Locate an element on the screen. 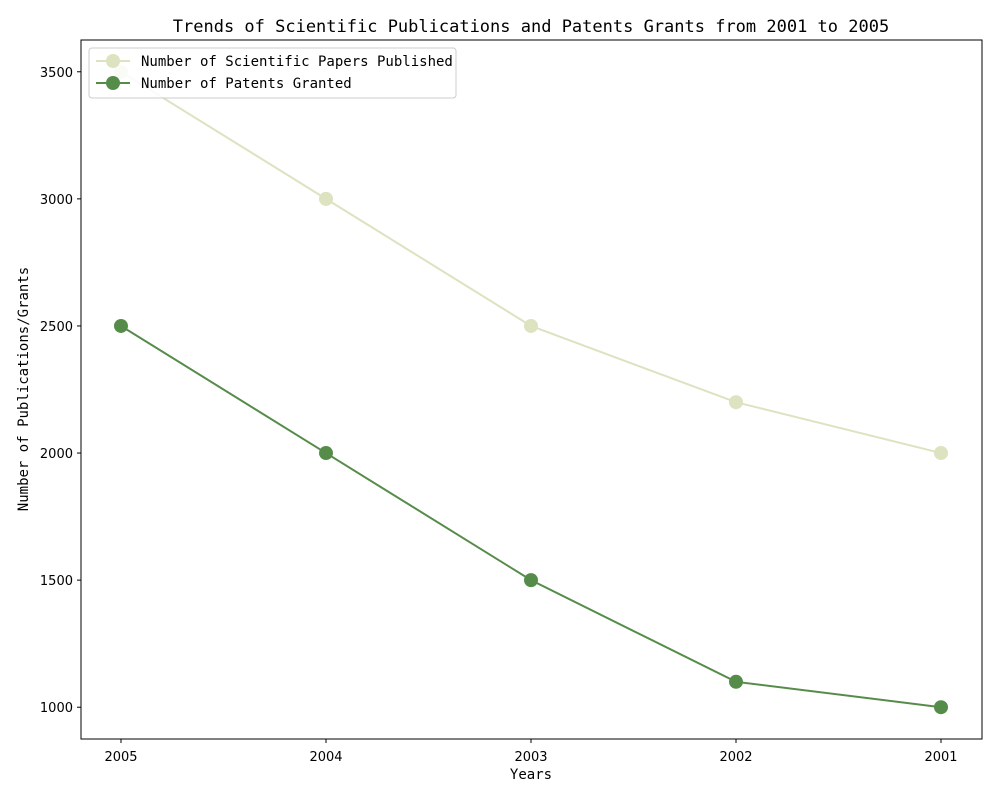 This screenshot has height=800, width=1000. data-point-s1-2003 is located at coordinates (531, 325).